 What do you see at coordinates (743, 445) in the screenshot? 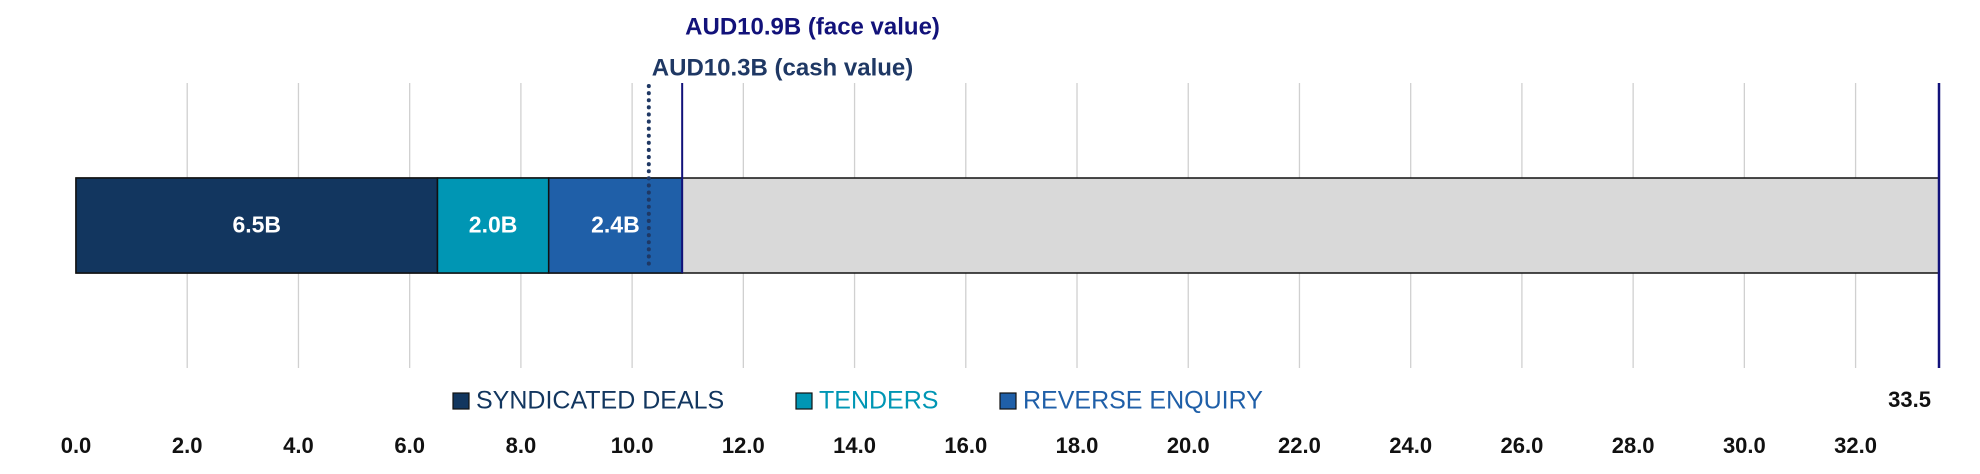
I see `x-tick-label: 12.0` at bounding box center [743, 445].